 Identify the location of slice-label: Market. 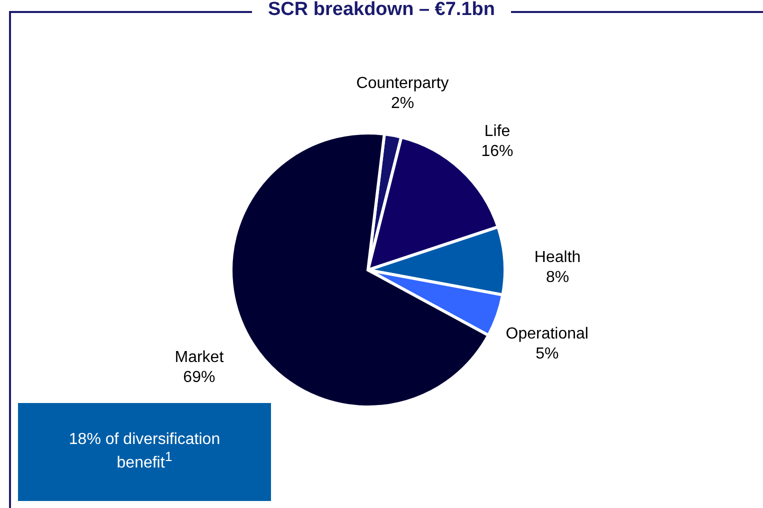
(199, 357).